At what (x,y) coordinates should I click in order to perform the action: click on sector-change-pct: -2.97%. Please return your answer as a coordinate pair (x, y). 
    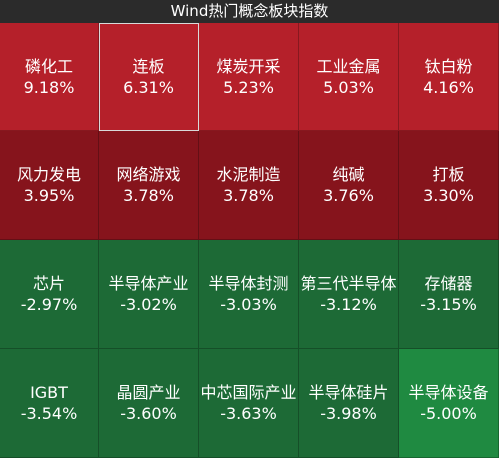
    Looking at the image, I should click on (49, 304).